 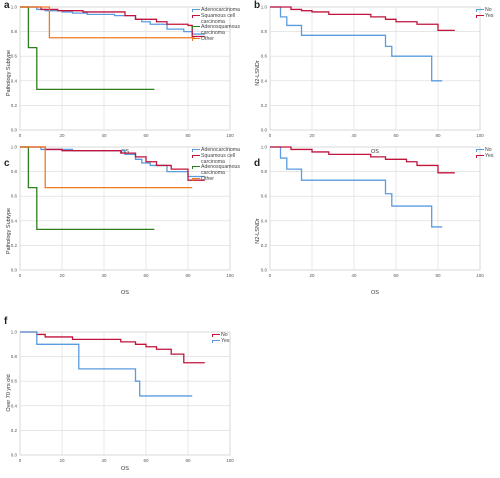 I want to click on plot-frame, so click(x=125, y=393).